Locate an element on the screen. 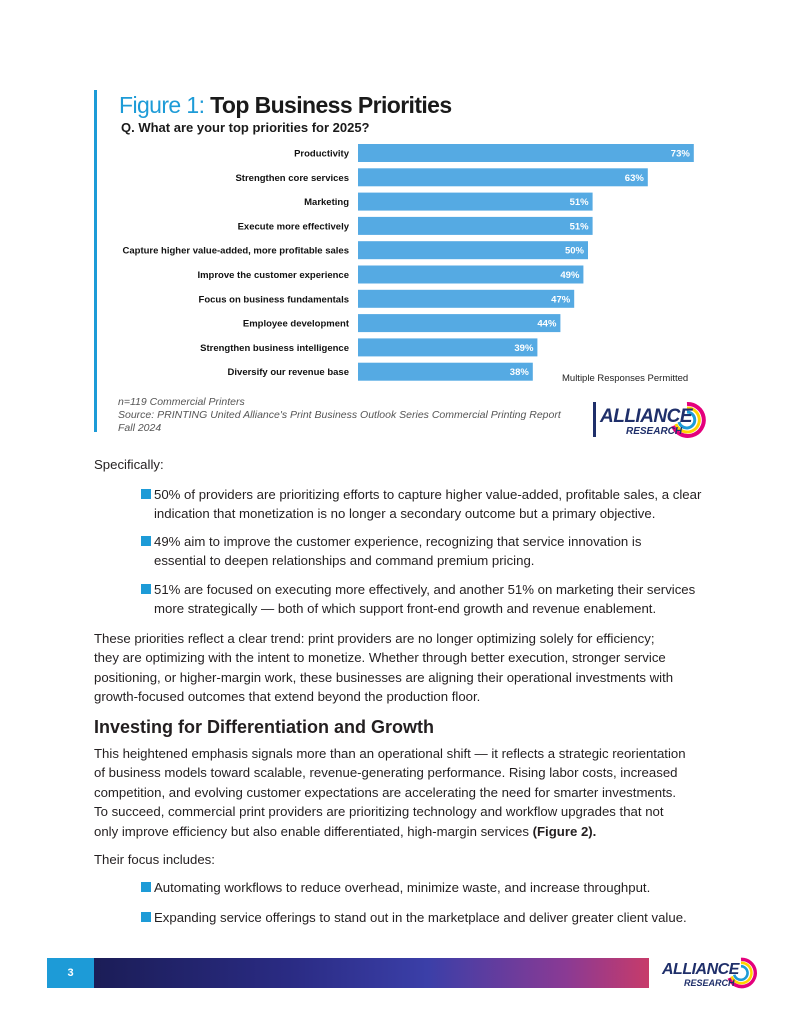  footer-alliance-research-logo: ALLIANCE RESEARCH is located at coordinates (709, 973).